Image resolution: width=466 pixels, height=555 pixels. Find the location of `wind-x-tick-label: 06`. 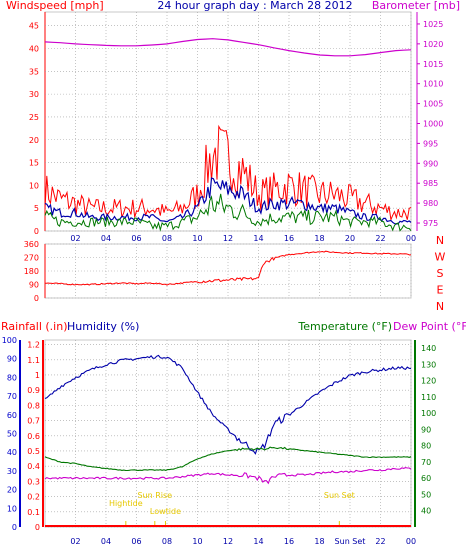

wind-x-tick-label: 06 is located at coordinates (136, 238).